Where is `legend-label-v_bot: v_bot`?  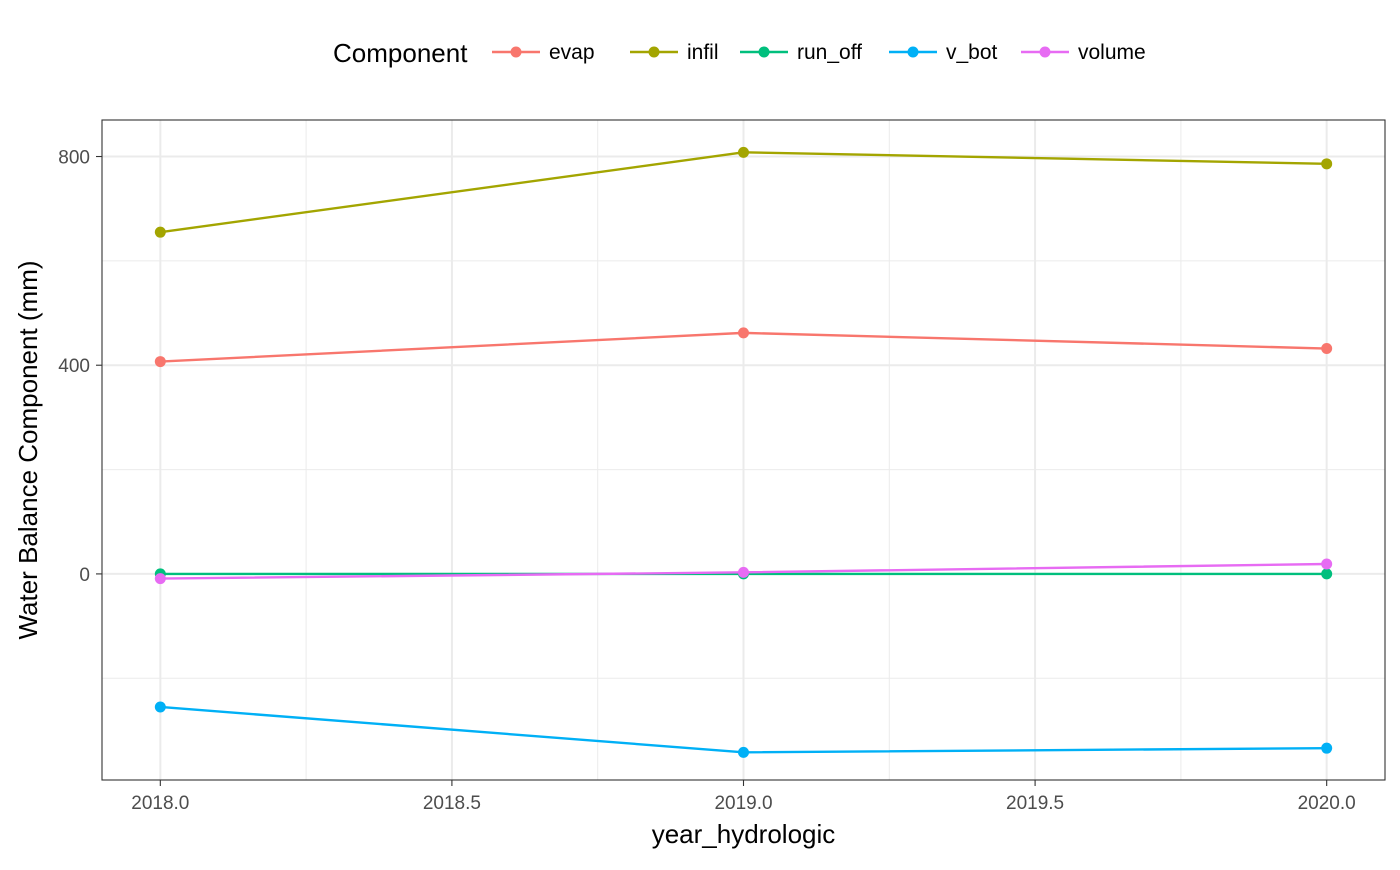 legend-label-v_bot: v_bot is located at coordinates (972, 52).